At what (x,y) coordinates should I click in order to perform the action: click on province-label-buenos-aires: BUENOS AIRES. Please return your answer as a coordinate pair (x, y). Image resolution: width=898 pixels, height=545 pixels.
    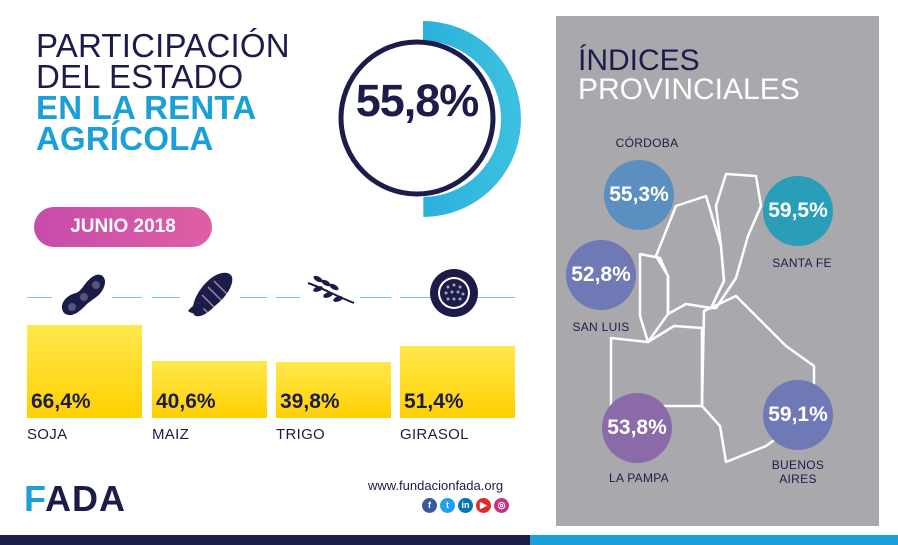
    Looking at the image, I should click on (798, 472).